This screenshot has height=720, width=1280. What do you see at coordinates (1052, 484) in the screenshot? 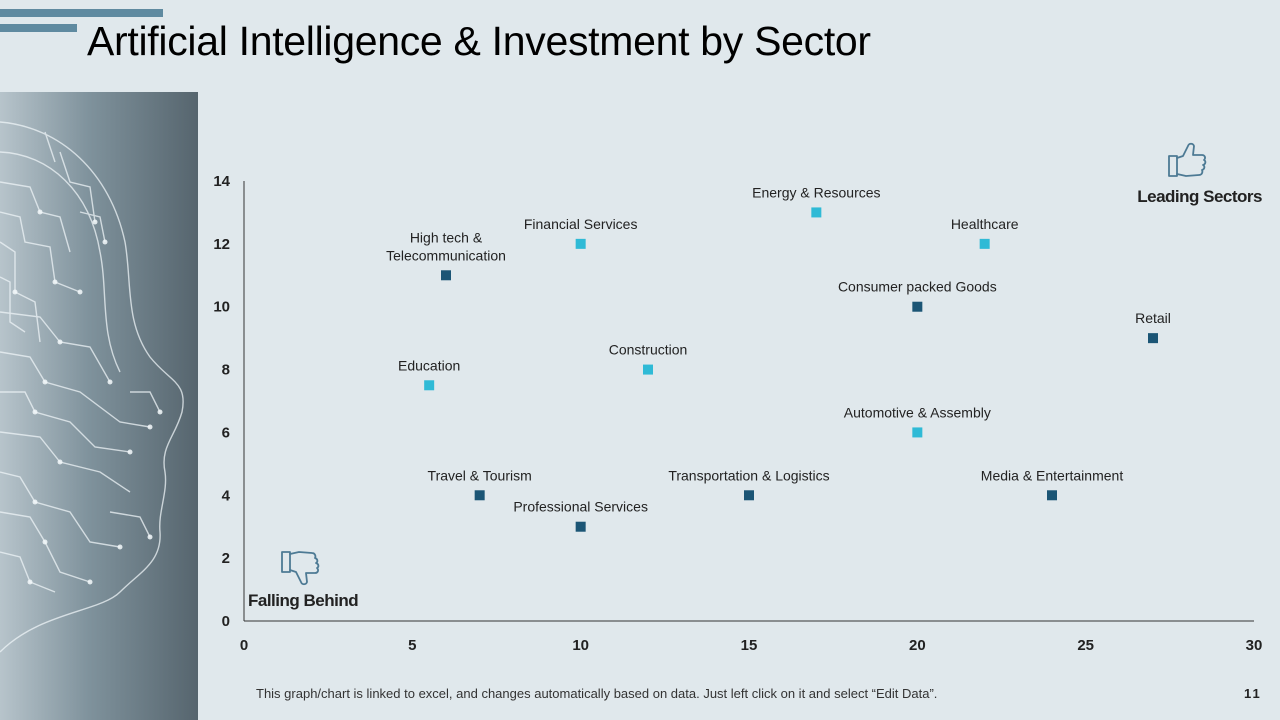
I see `data-point: Media & Entertainment` at bounding box center [1052, 484].